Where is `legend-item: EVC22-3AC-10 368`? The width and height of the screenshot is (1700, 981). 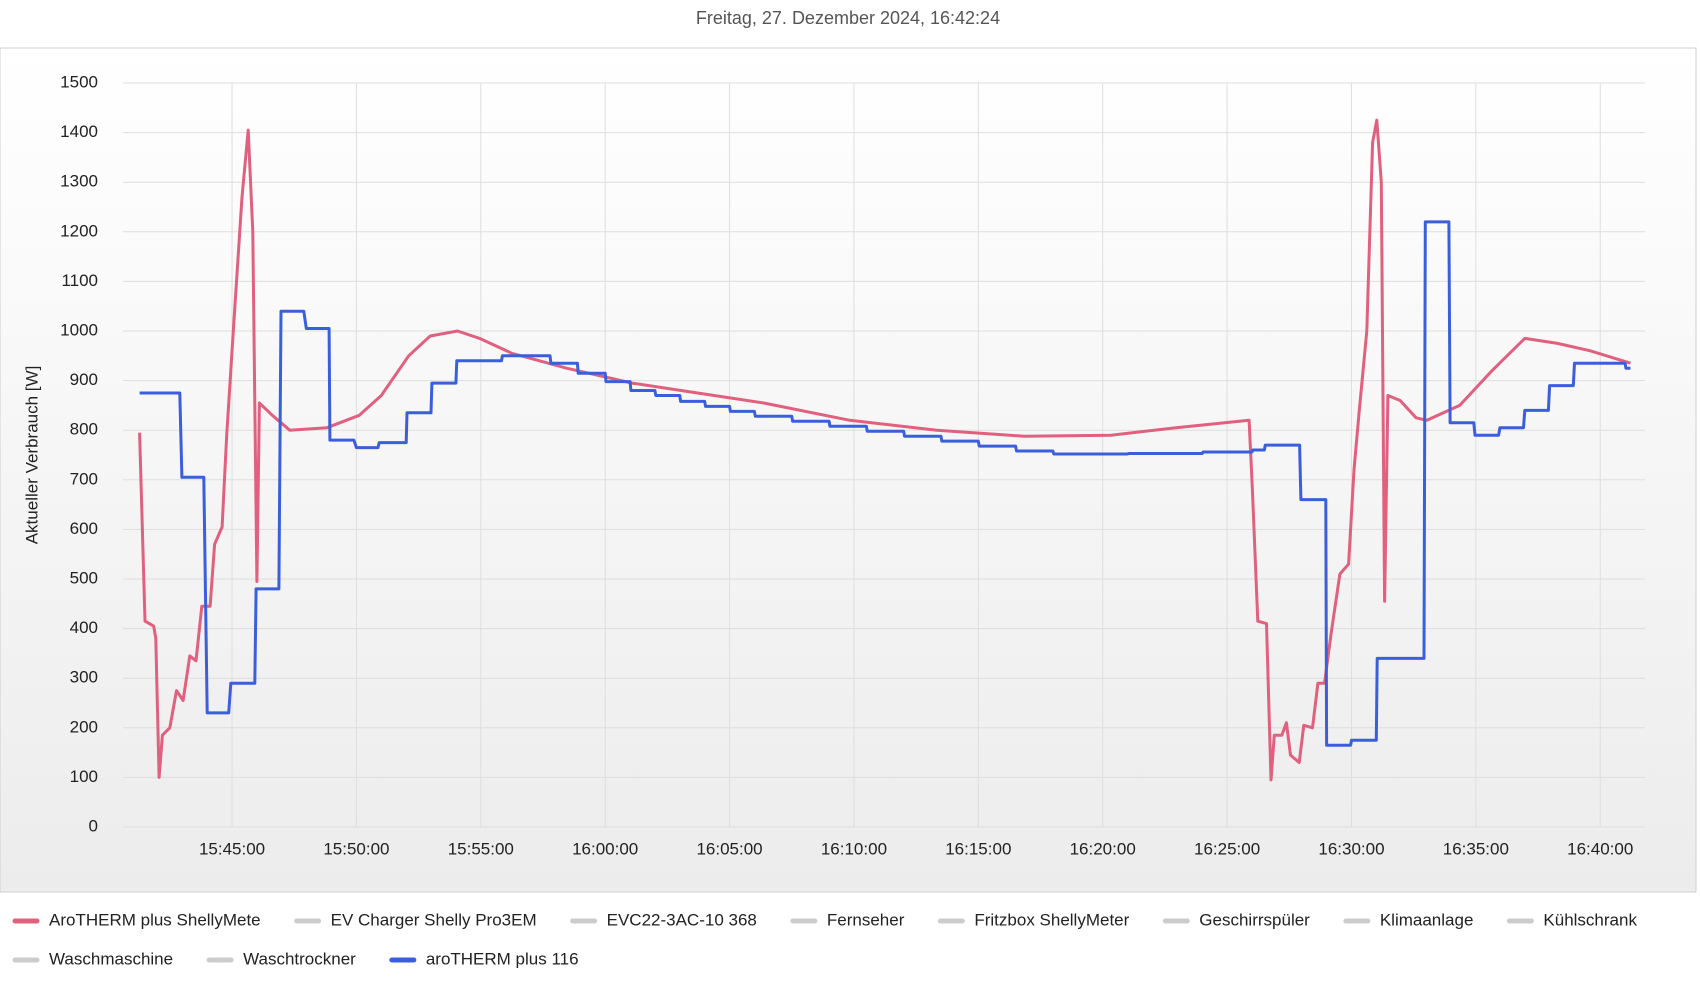
legend-item: EVC22-3AC-10 368 is located at coordinates (663, 919).